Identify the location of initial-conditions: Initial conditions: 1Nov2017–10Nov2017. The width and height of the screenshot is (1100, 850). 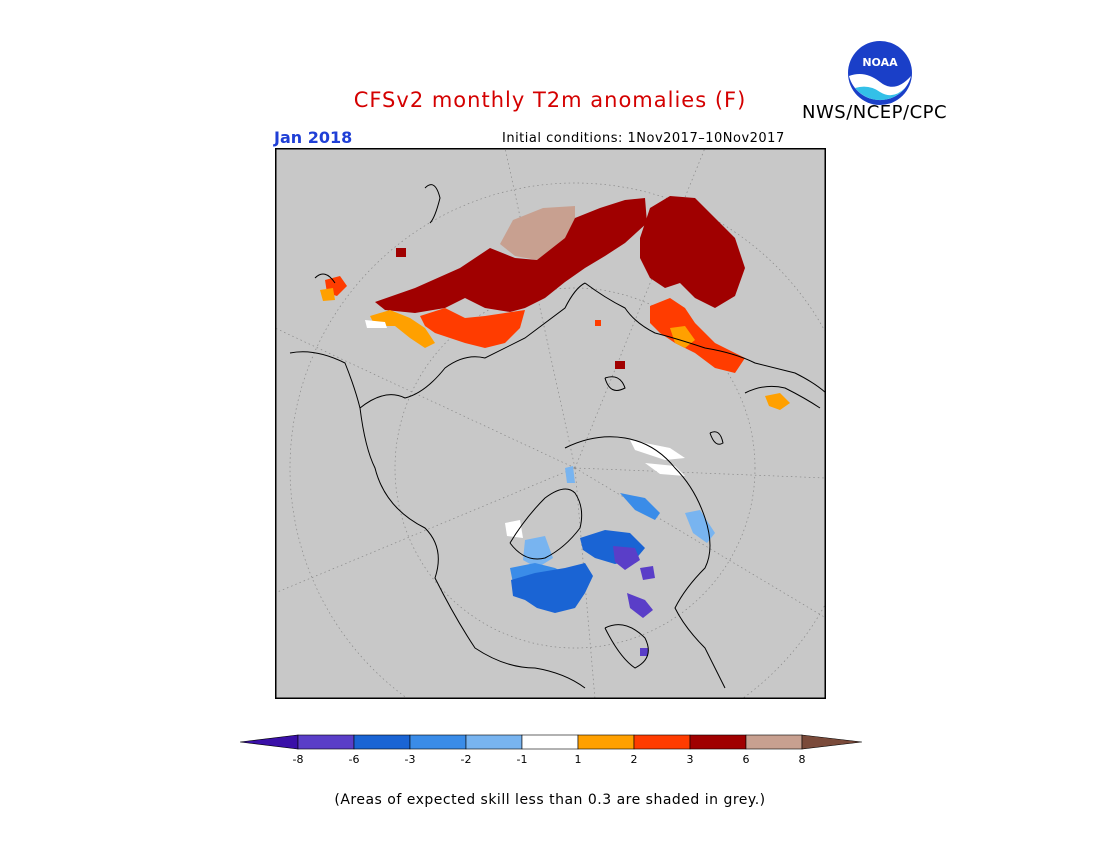
(643, 138).